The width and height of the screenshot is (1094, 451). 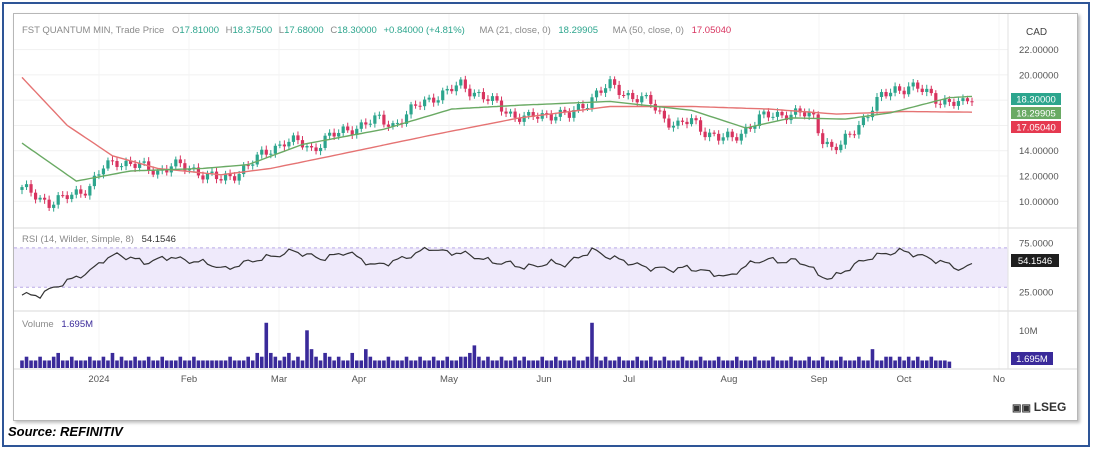 I want to click on lseg-icon: ▣▣, so click(x=1023, y=408).